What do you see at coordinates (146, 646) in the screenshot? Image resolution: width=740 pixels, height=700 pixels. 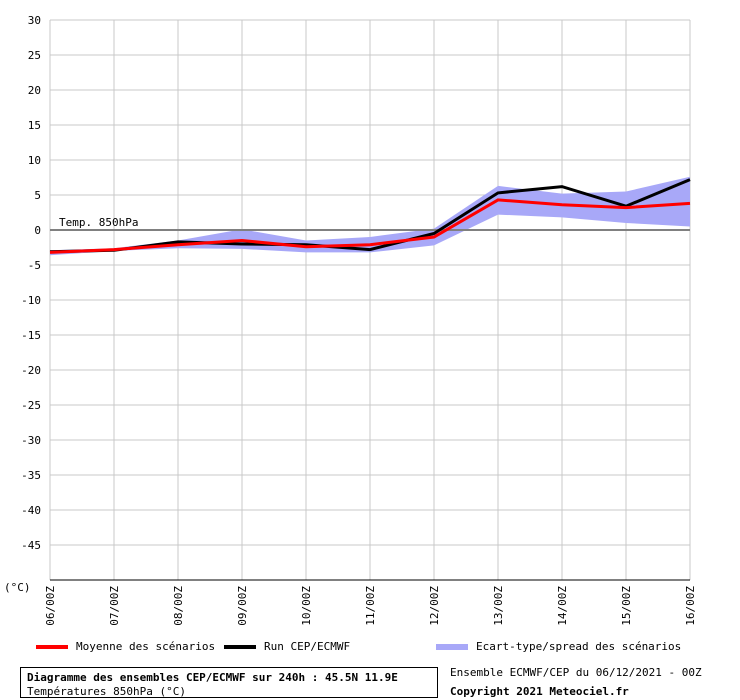 I see `legend-label-mean: Moyenne des scénarios` at bounding box center [146, 646].